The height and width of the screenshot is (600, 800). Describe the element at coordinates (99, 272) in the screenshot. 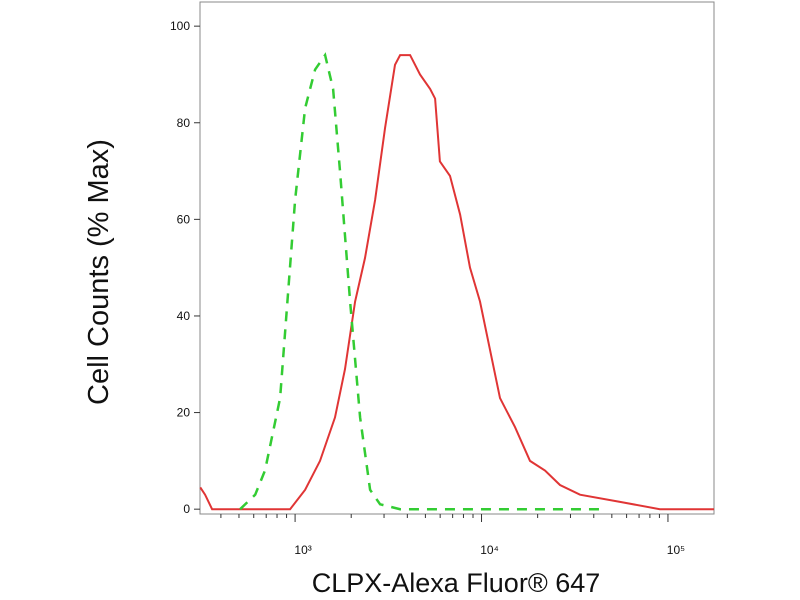

I see `y-axis-title: Cell Counts (% Max)` at that location.